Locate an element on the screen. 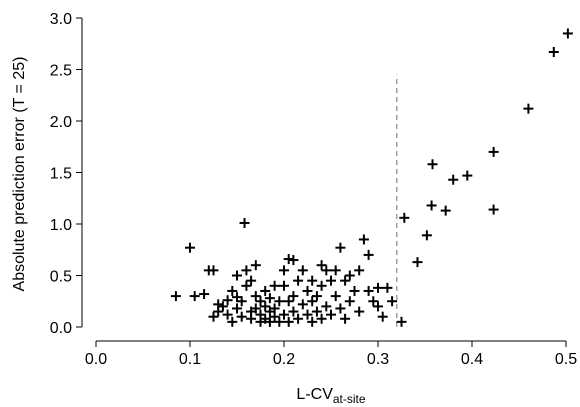 This screenshot has width=580, height=407. x-tick-label: 0.5 is located at coordinates (566, 359).